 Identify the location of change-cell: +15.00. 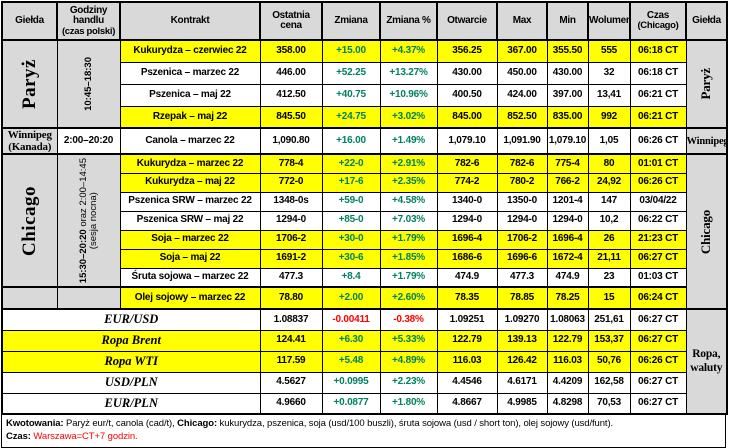
(351, 51).